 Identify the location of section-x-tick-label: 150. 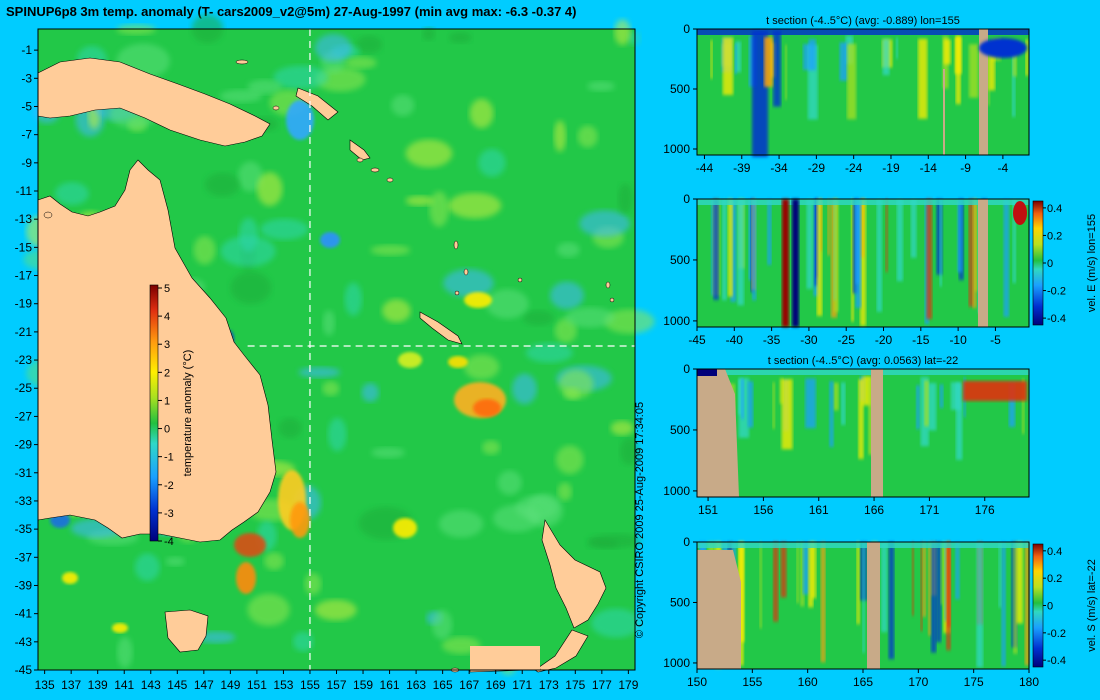
(697, 682).